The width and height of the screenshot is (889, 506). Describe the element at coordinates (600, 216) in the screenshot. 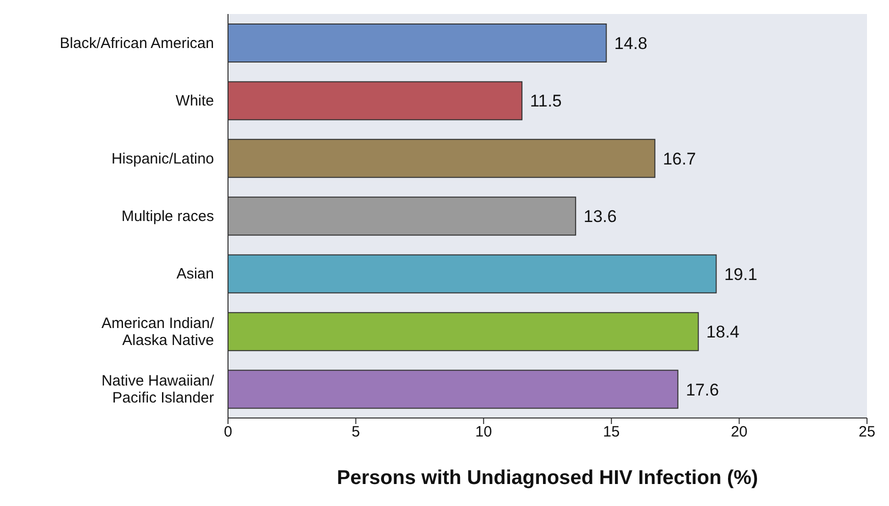

I see `data-label: 13.6` at that location.